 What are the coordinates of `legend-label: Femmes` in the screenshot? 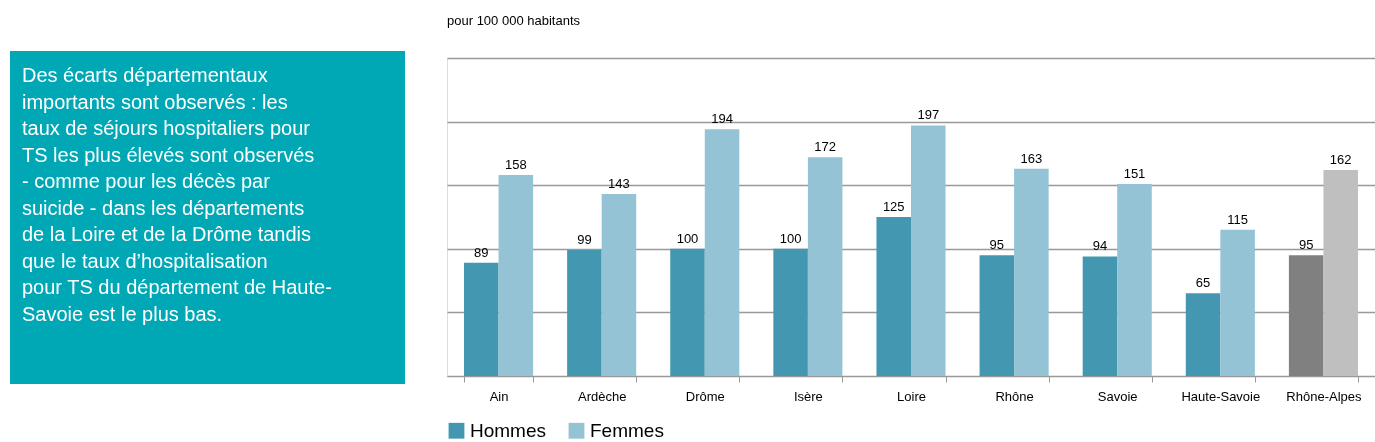 It's located at (627, 430).